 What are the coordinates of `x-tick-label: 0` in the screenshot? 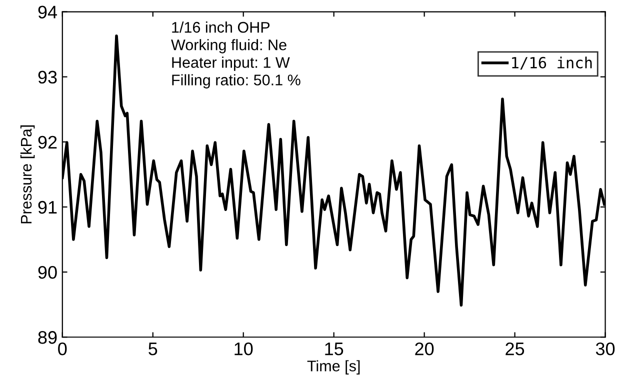 It's located at (62, 349).